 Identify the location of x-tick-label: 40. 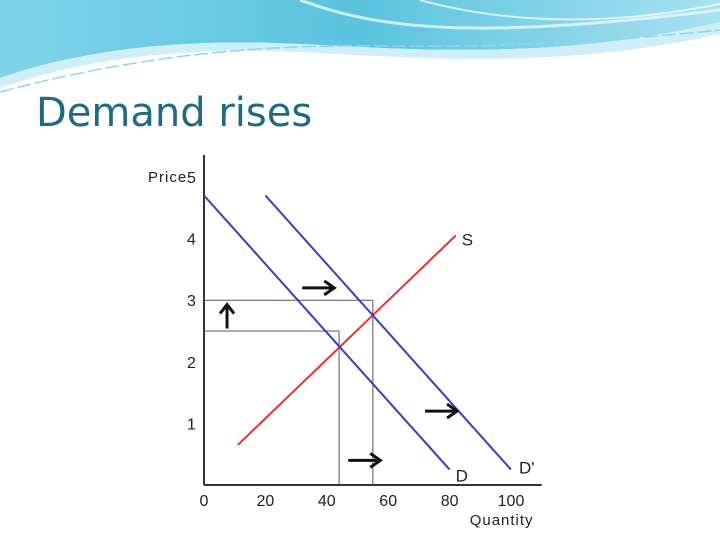
(327, 501).